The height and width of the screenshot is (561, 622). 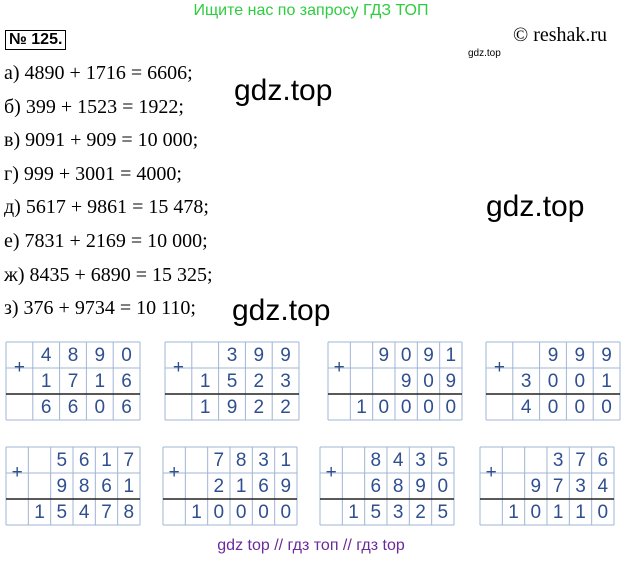 I want to click on digit-row: 10110, so click(x=558, y=512).